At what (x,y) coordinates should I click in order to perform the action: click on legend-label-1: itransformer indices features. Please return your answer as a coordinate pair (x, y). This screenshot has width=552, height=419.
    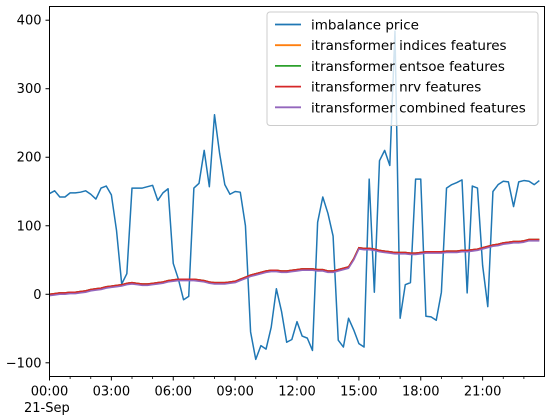
    Looking at the image, I should click on (409, 46).